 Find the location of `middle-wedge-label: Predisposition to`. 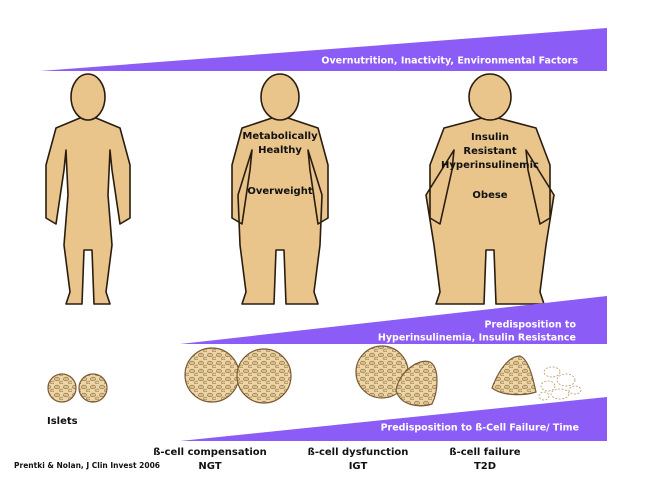

middle-wedge-label: Predisposition to is located at coordinates (530, 325).